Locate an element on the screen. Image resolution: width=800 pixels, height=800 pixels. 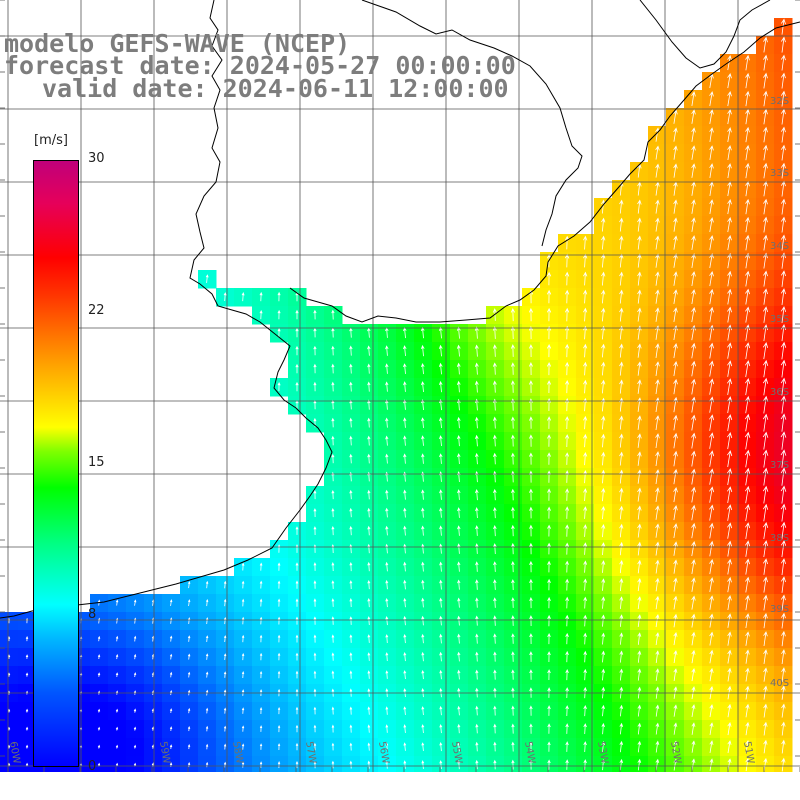
colorbar-tick-22: 22 is located at coordinates (96, 310).